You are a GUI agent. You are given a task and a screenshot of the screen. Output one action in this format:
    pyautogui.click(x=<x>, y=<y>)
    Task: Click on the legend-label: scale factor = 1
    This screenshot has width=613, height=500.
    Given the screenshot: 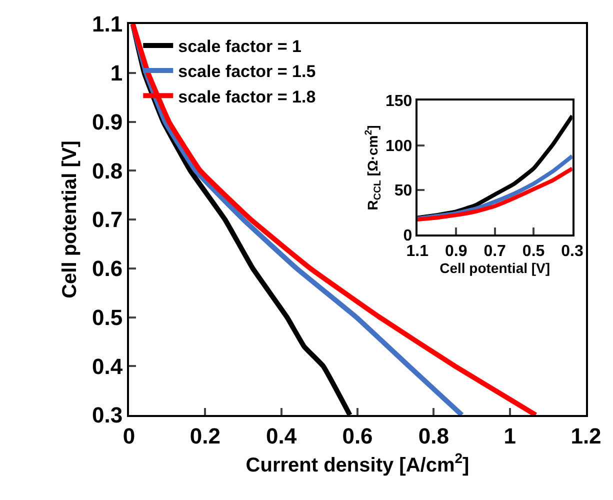 What is the action you would take?
    pyautogui.click(x=240, y=46)
    